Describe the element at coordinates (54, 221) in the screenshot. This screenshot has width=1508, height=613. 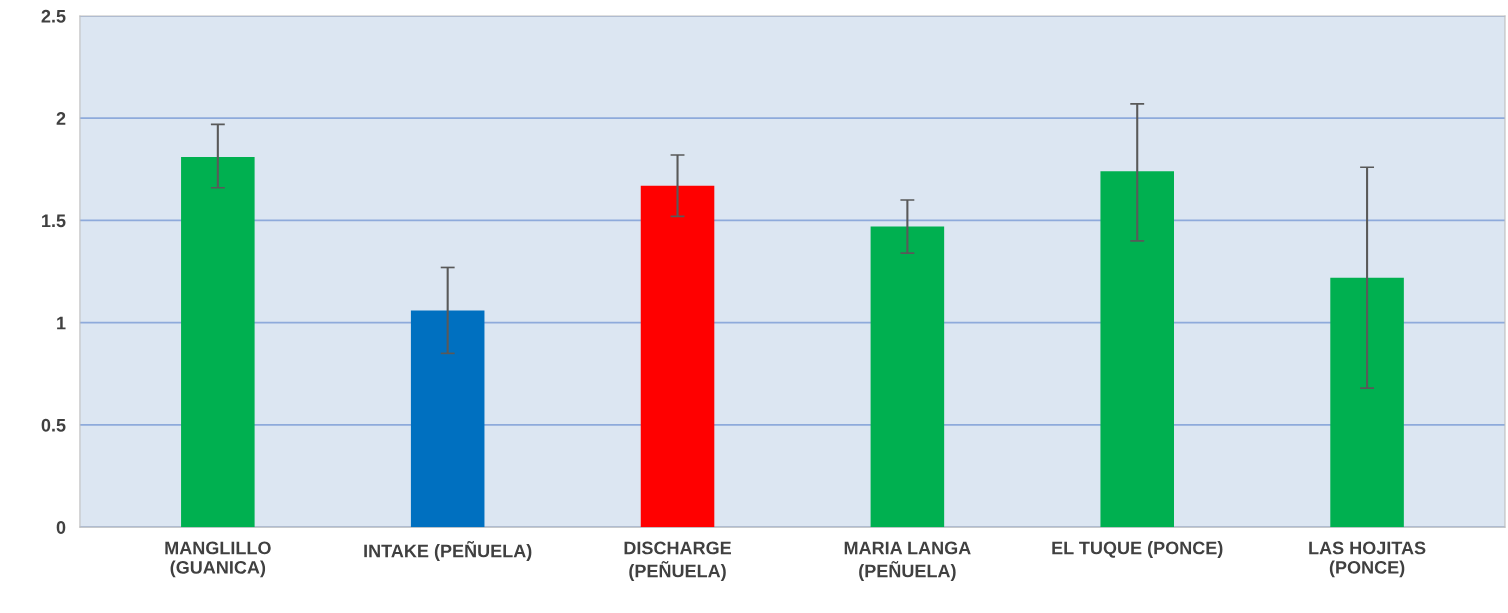
I see `y-tick-label: 1.5` at that location.